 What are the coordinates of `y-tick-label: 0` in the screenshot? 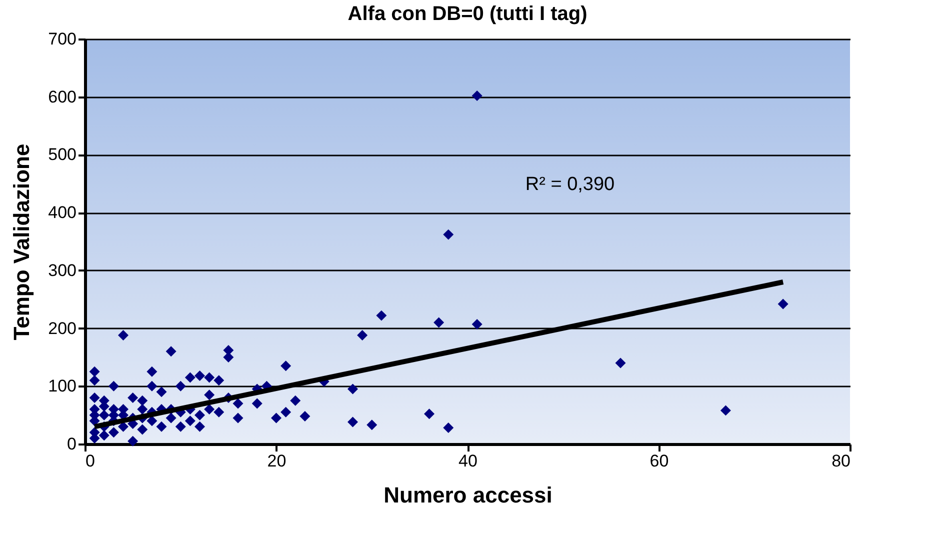 It's located at (71, 444).